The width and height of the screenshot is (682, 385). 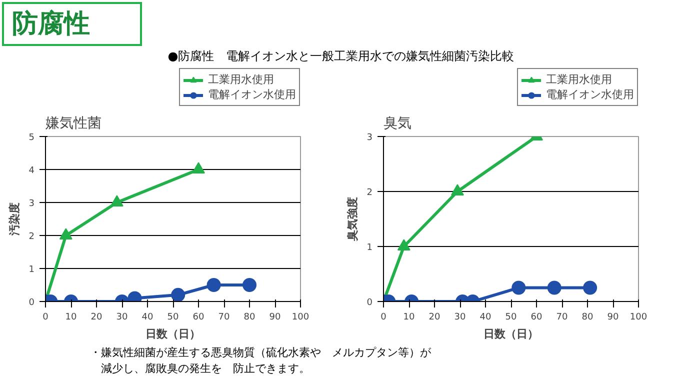 What do you see at coordinates (398, 124) in the screenshot?
I see `chart-title: 臭気` at bounding box center [398, 124].